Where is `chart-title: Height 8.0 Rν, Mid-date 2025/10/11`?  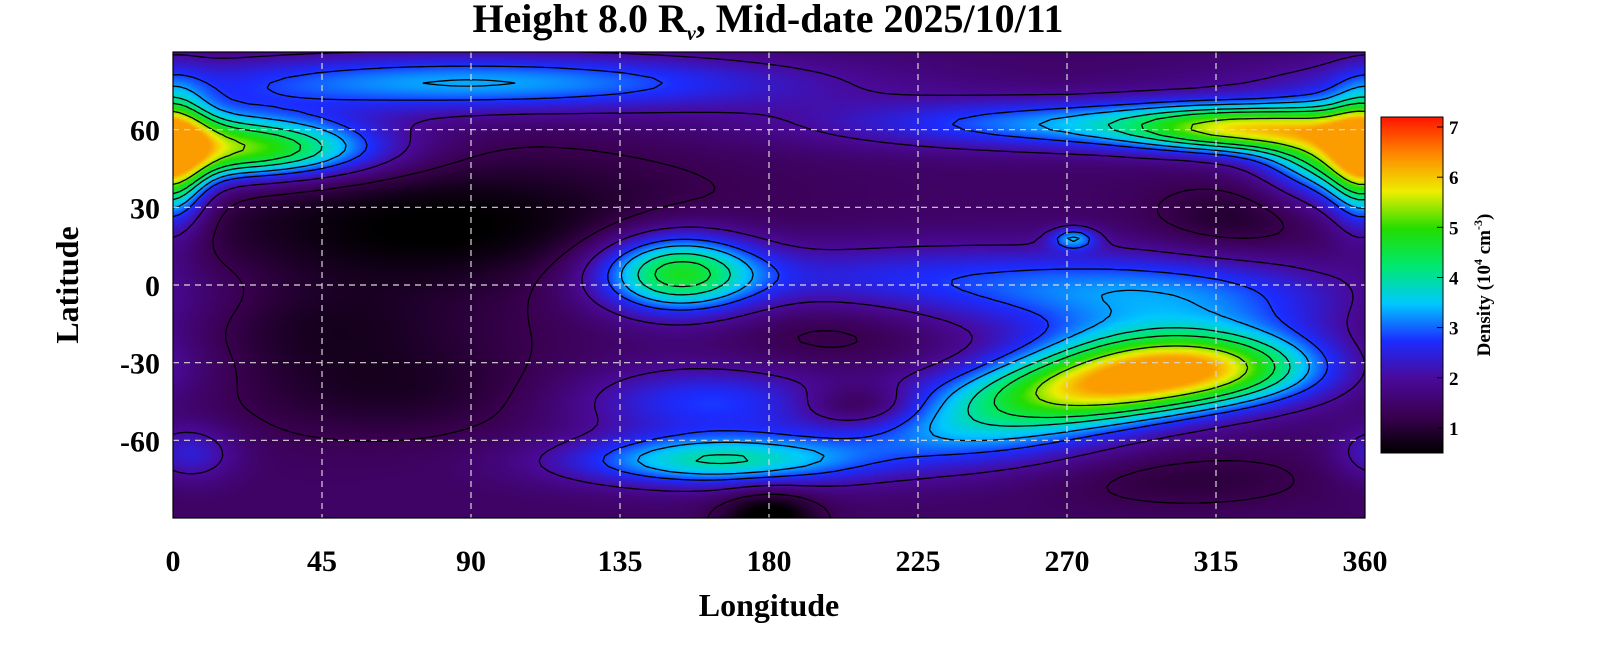
chart-title: Height 8.0 Rν, Mid-date 2025/10/11 is located at coordinates (767, 22).